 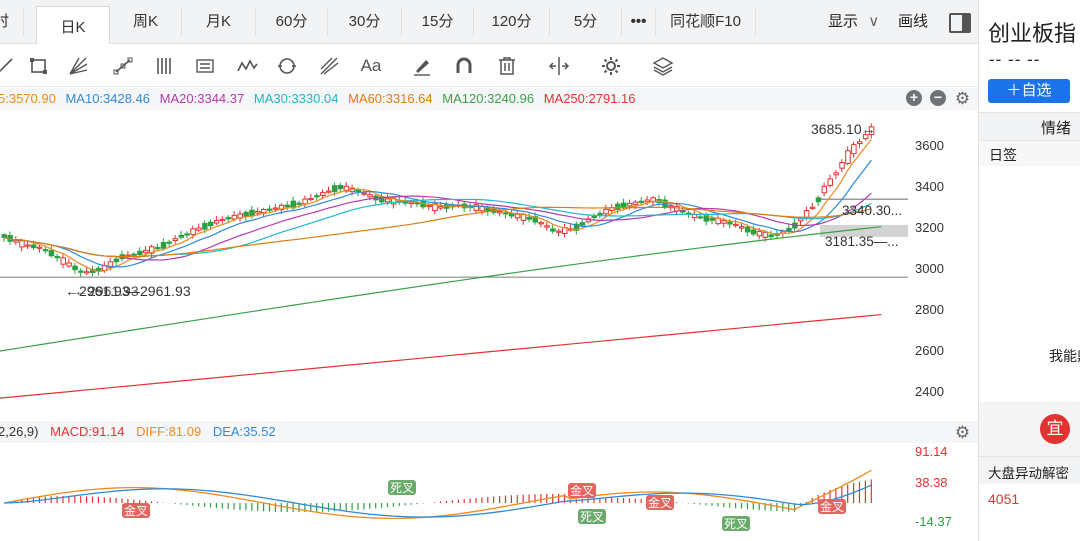 What do you see at coordinates (169, 431) in the screenshot?
I see `diff-value: DIFF:81.09` at bounding box center [169, 431].